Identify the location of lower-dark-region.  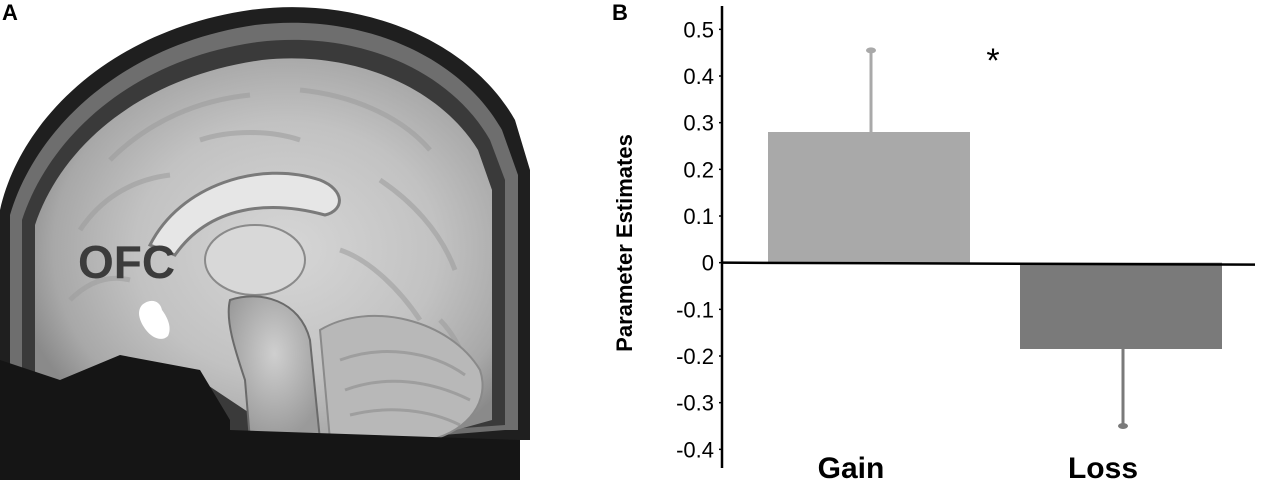
(115, 417).